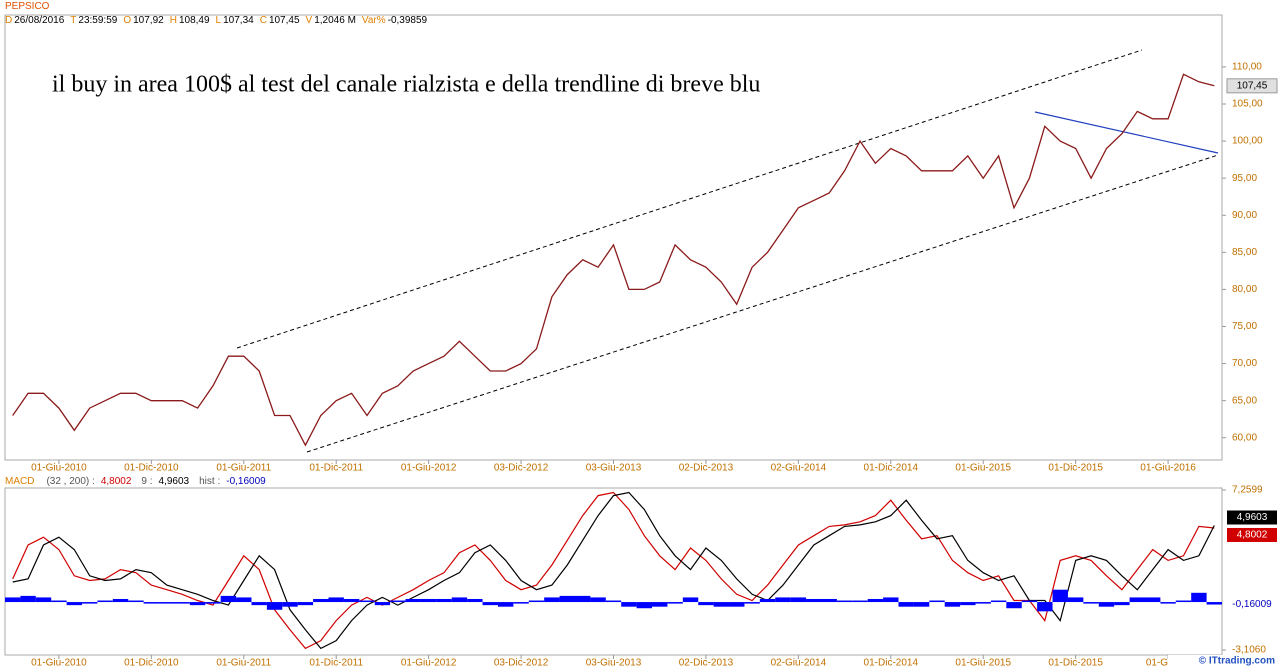 This screenshot has width=1278, height=668. Describe the element at coordinates (891, 468) in the screenshot. I see `x-tick-label: 01-Dic-2014` at that location.